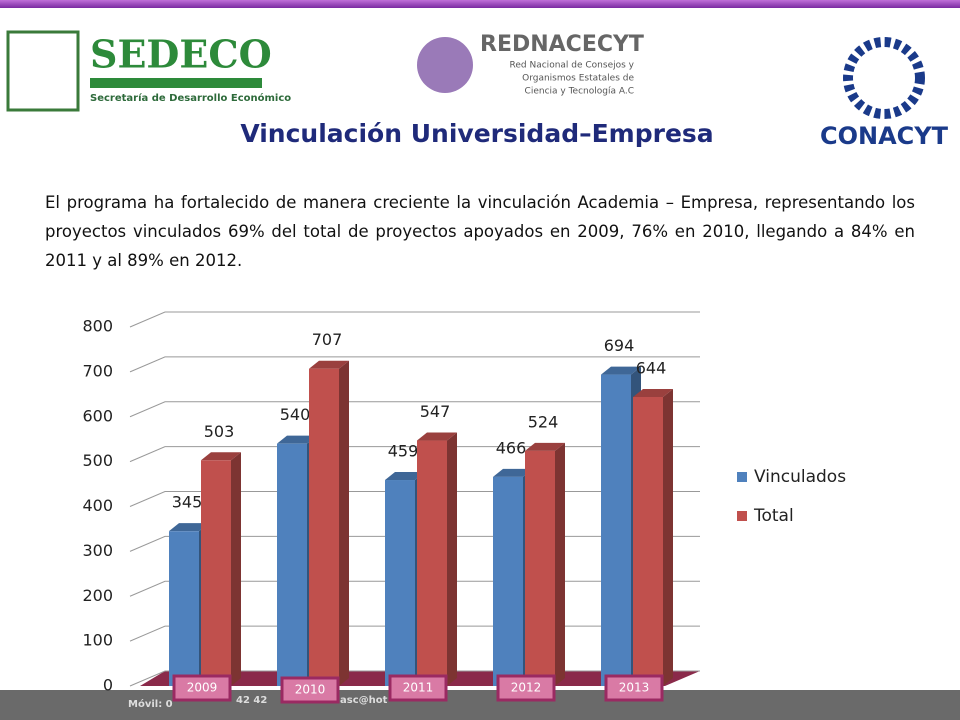 This screenshot has width=960, height=720. Describe the element at coordinates (884, 78) in the screenshot. I see `conacyt-dots` at that location.